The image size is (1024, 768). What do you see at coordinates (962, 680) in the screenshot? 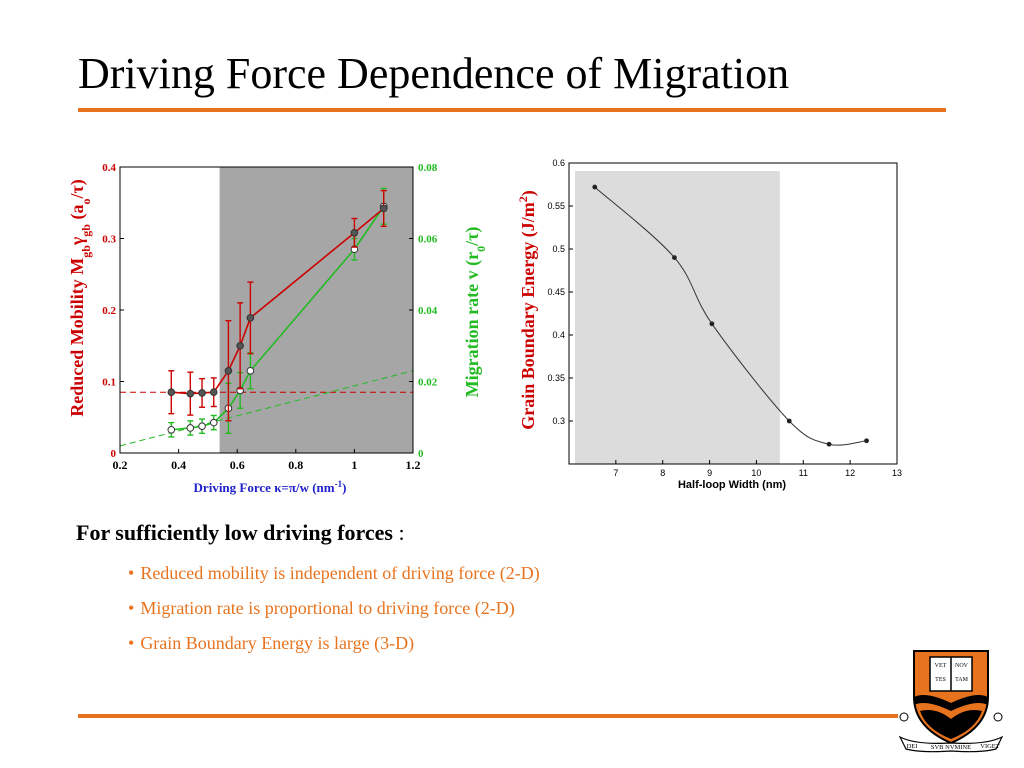
I see `svg-text: TAM` at bounding box center [962, 680].